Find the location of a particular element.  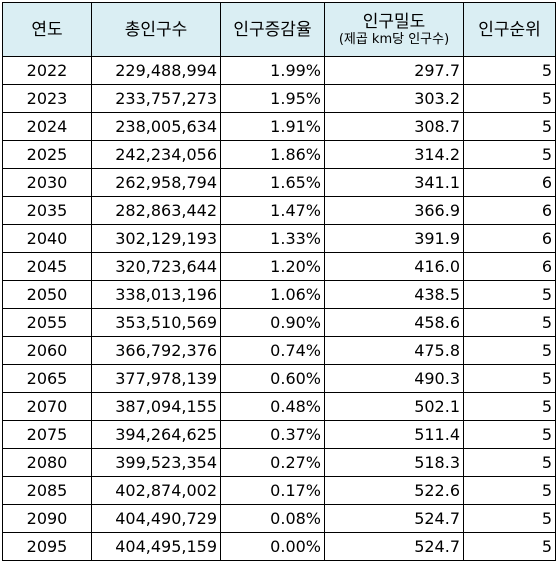

table-row: 2035 282,863,442 1.47% 366.9 6 is located at coordinates (279, 210).